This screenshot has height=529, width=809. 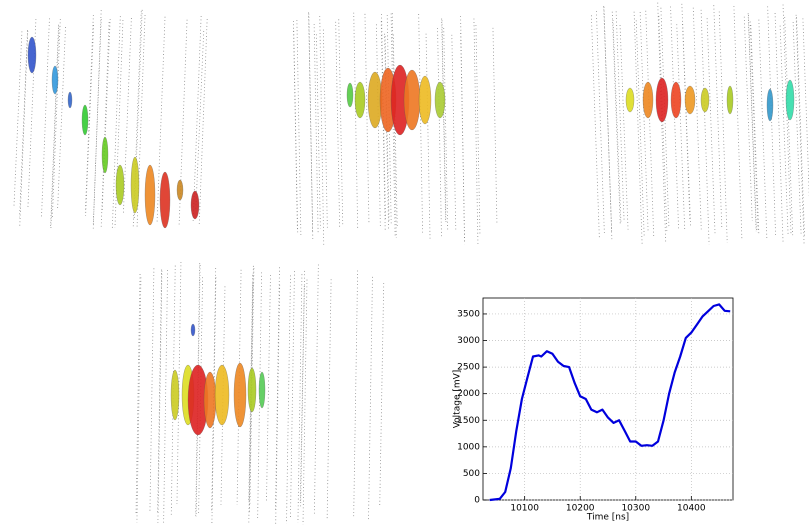 I want to click on y-tick-label: 0, so click(x=477, y=501).